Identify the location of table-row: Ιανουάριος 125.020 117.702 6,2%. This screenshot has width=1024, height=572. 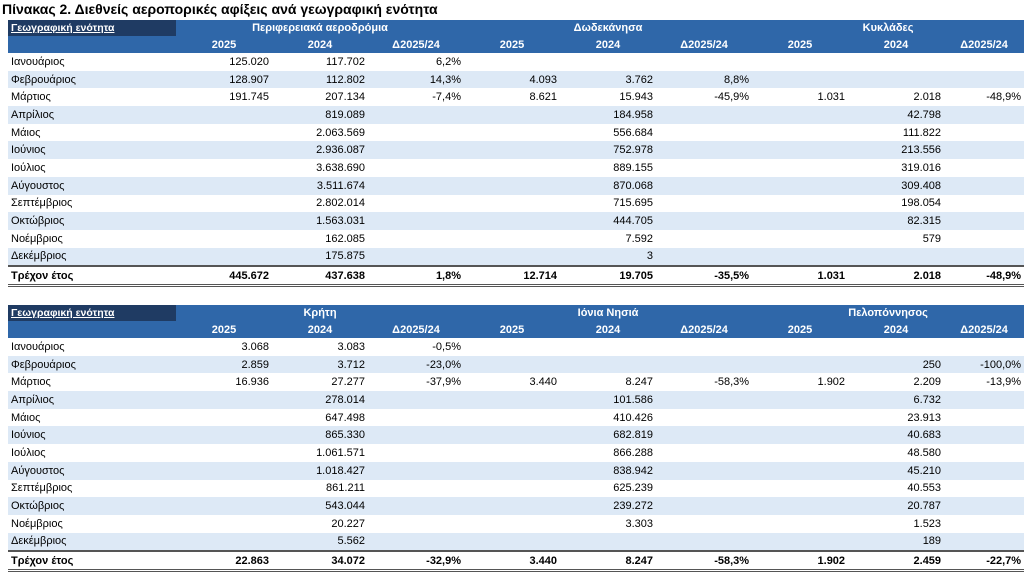
(516, 62).